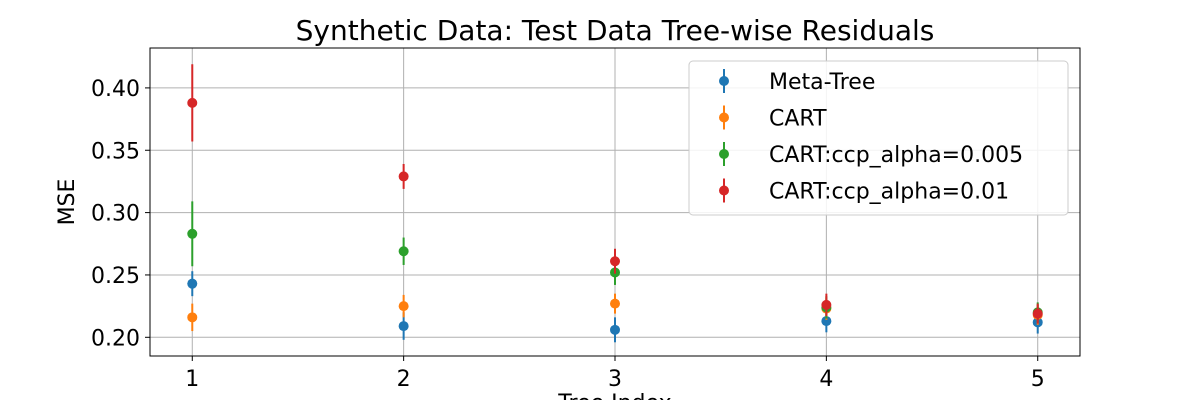 The width and height of the screenshot is (1200, 400). I want to click on y-tick-label: 0.30, so click(115, 214).